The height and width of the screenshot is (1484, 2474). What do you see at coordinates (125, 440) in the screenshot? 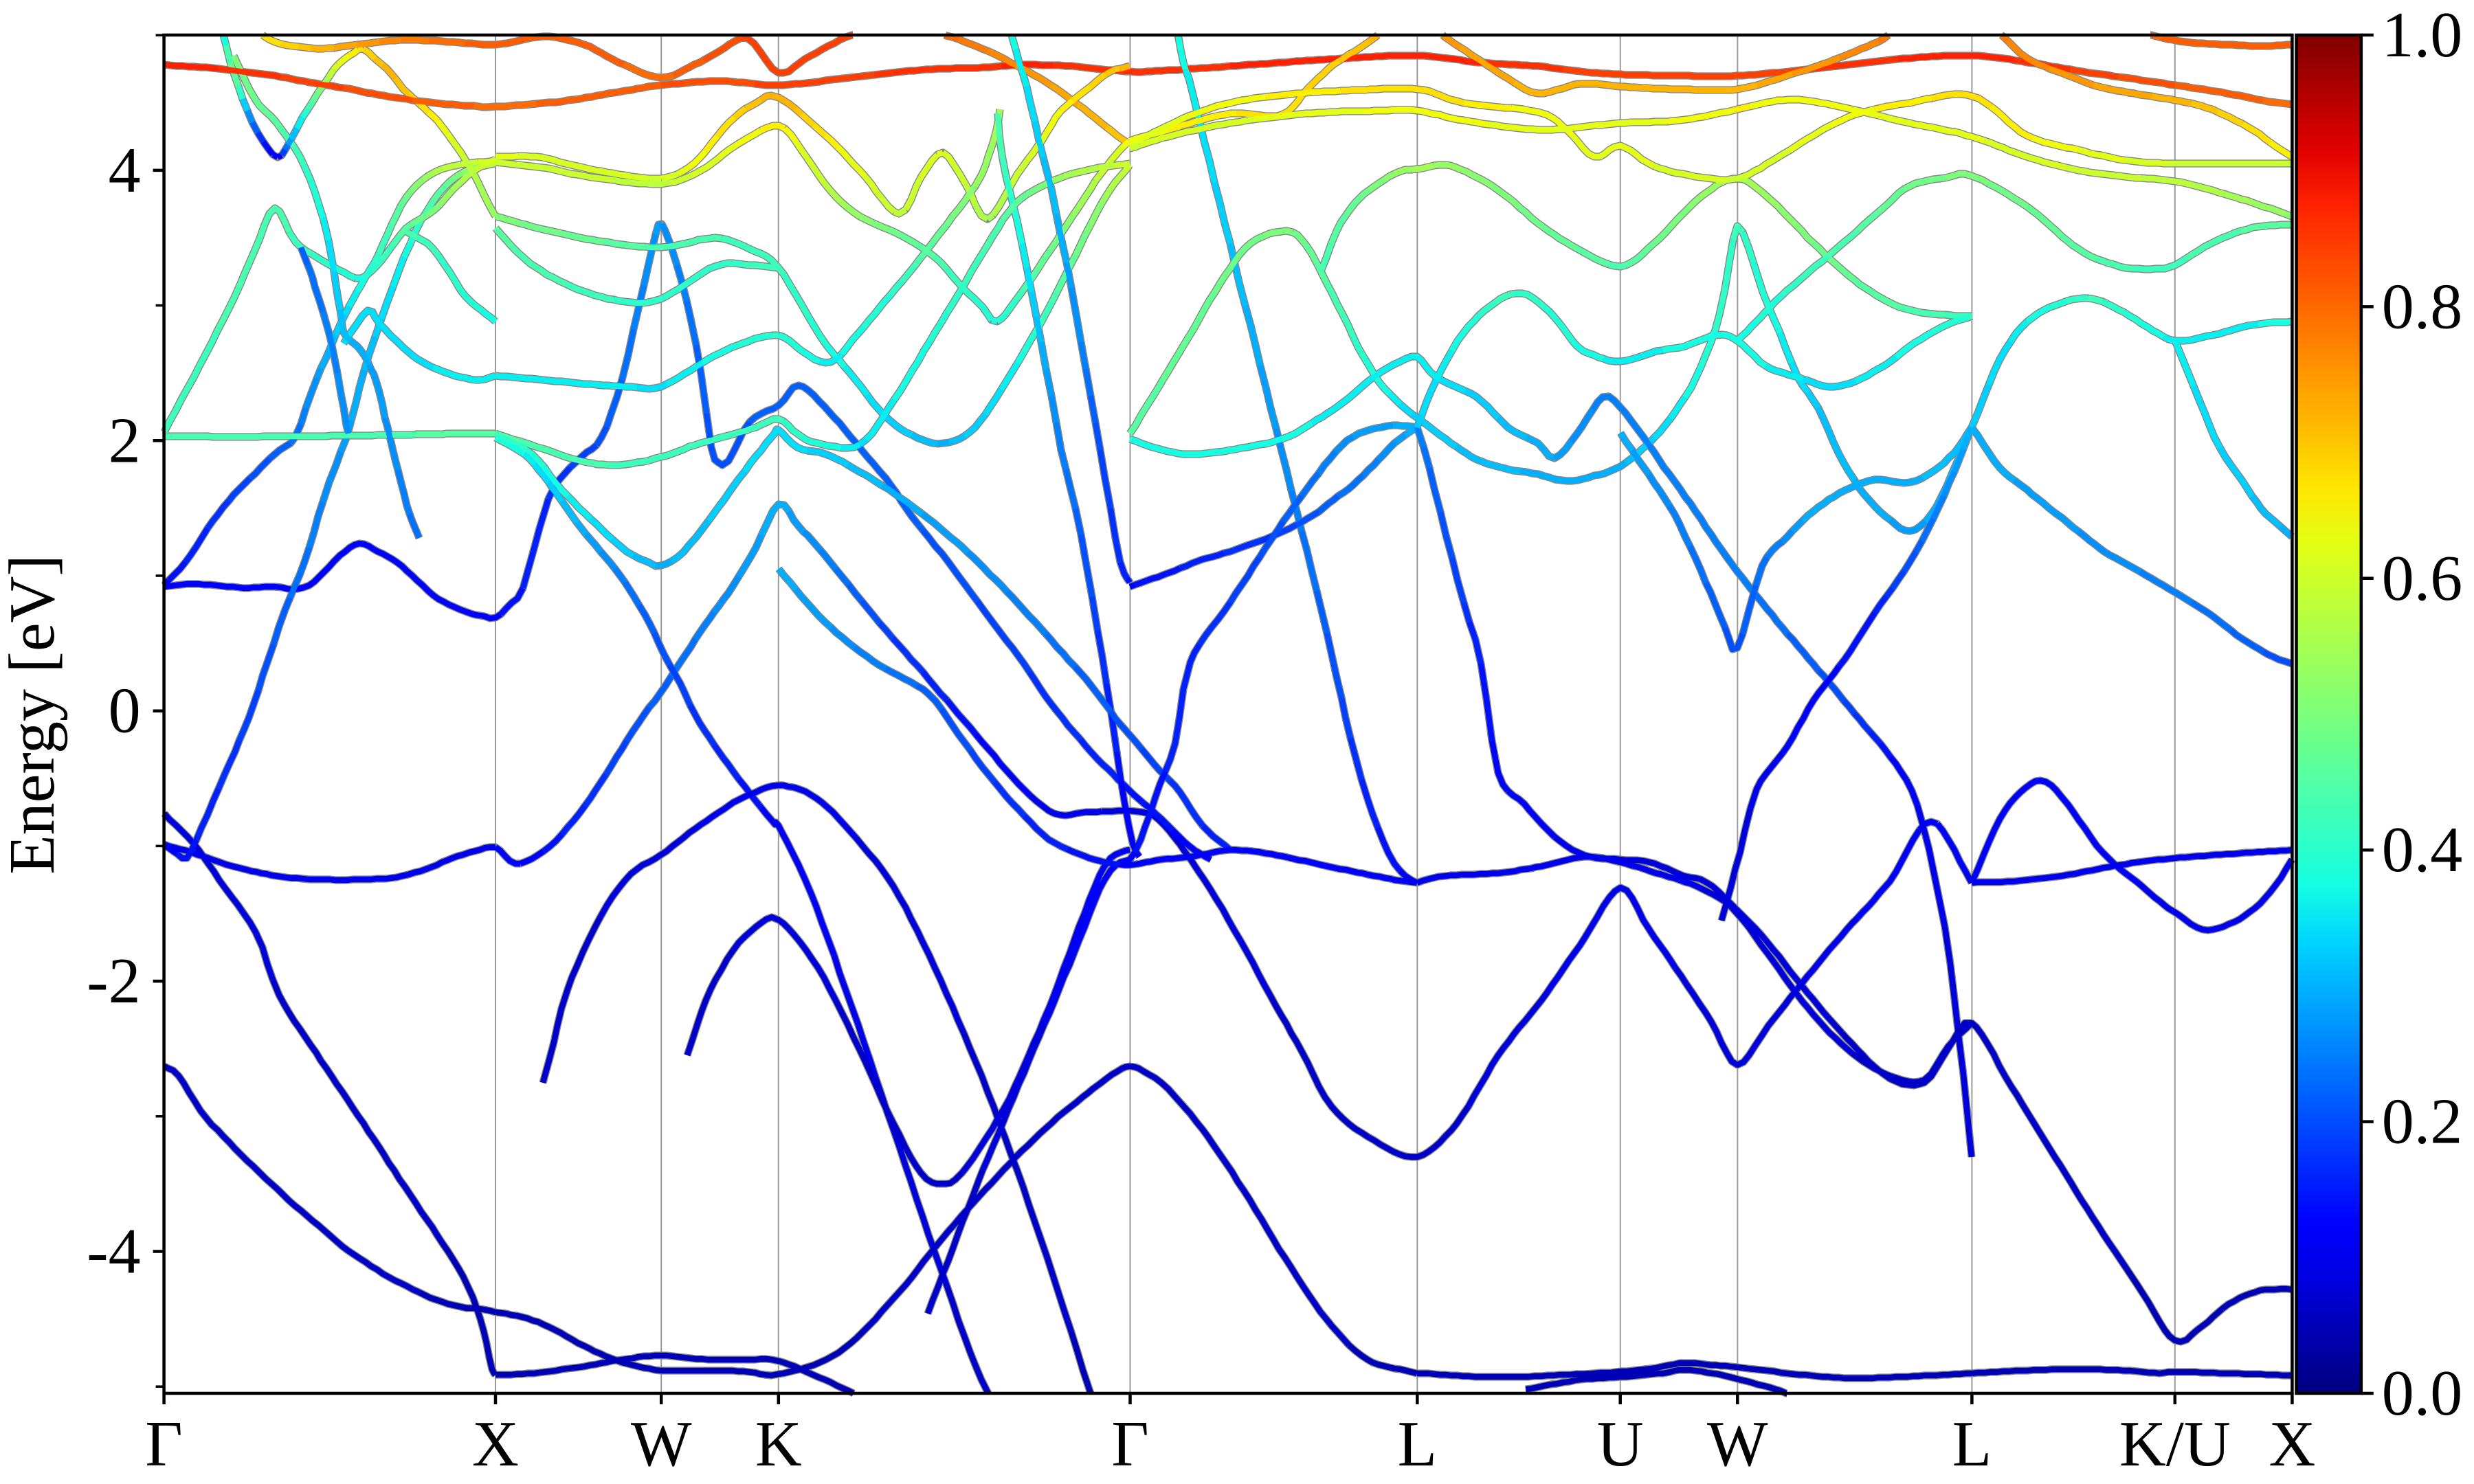
I see `svg-text: 2` at bounding box center [125, 440].